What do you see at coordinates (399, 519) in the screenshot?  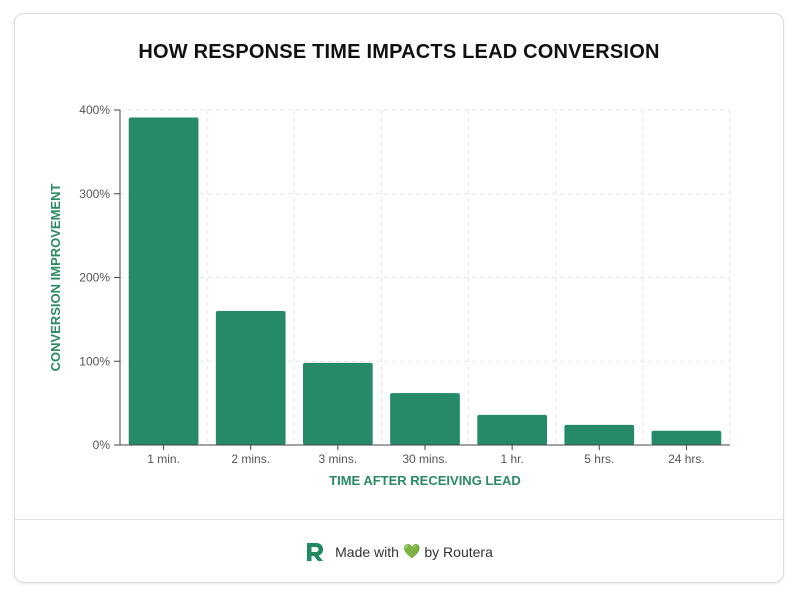 I see `footer-divider` at bounding box center [399, 519].